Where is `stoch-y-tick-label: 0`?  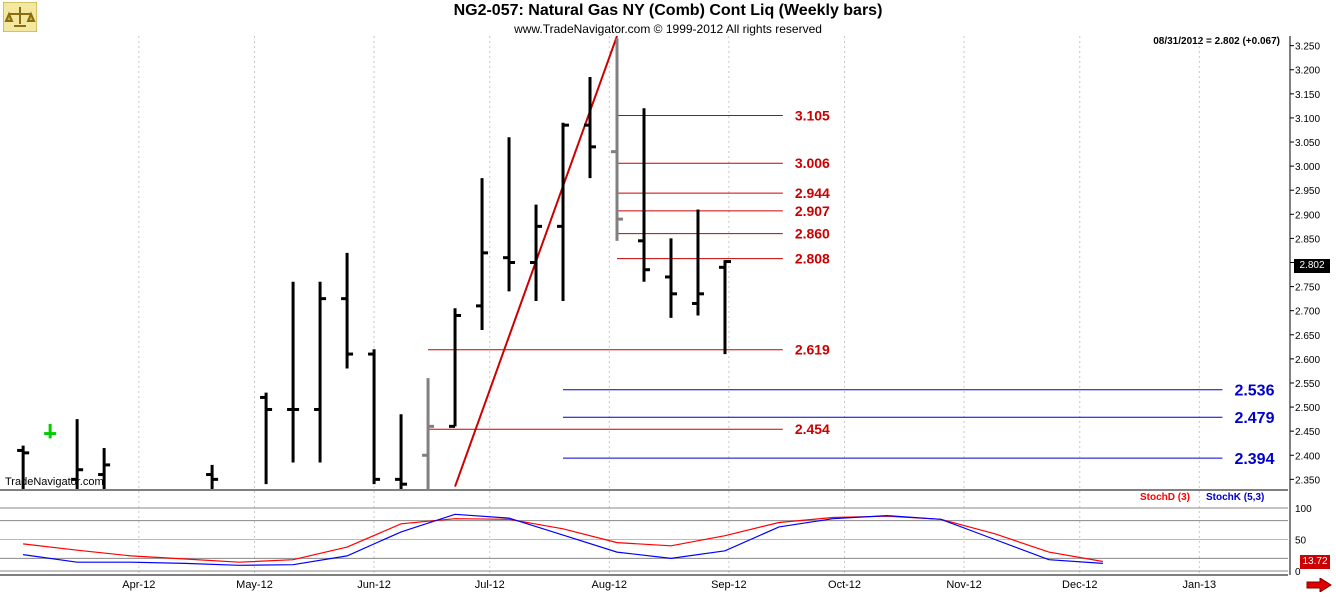
stoch-y-tick-label: 0 is located at coordinates (1298, 572).